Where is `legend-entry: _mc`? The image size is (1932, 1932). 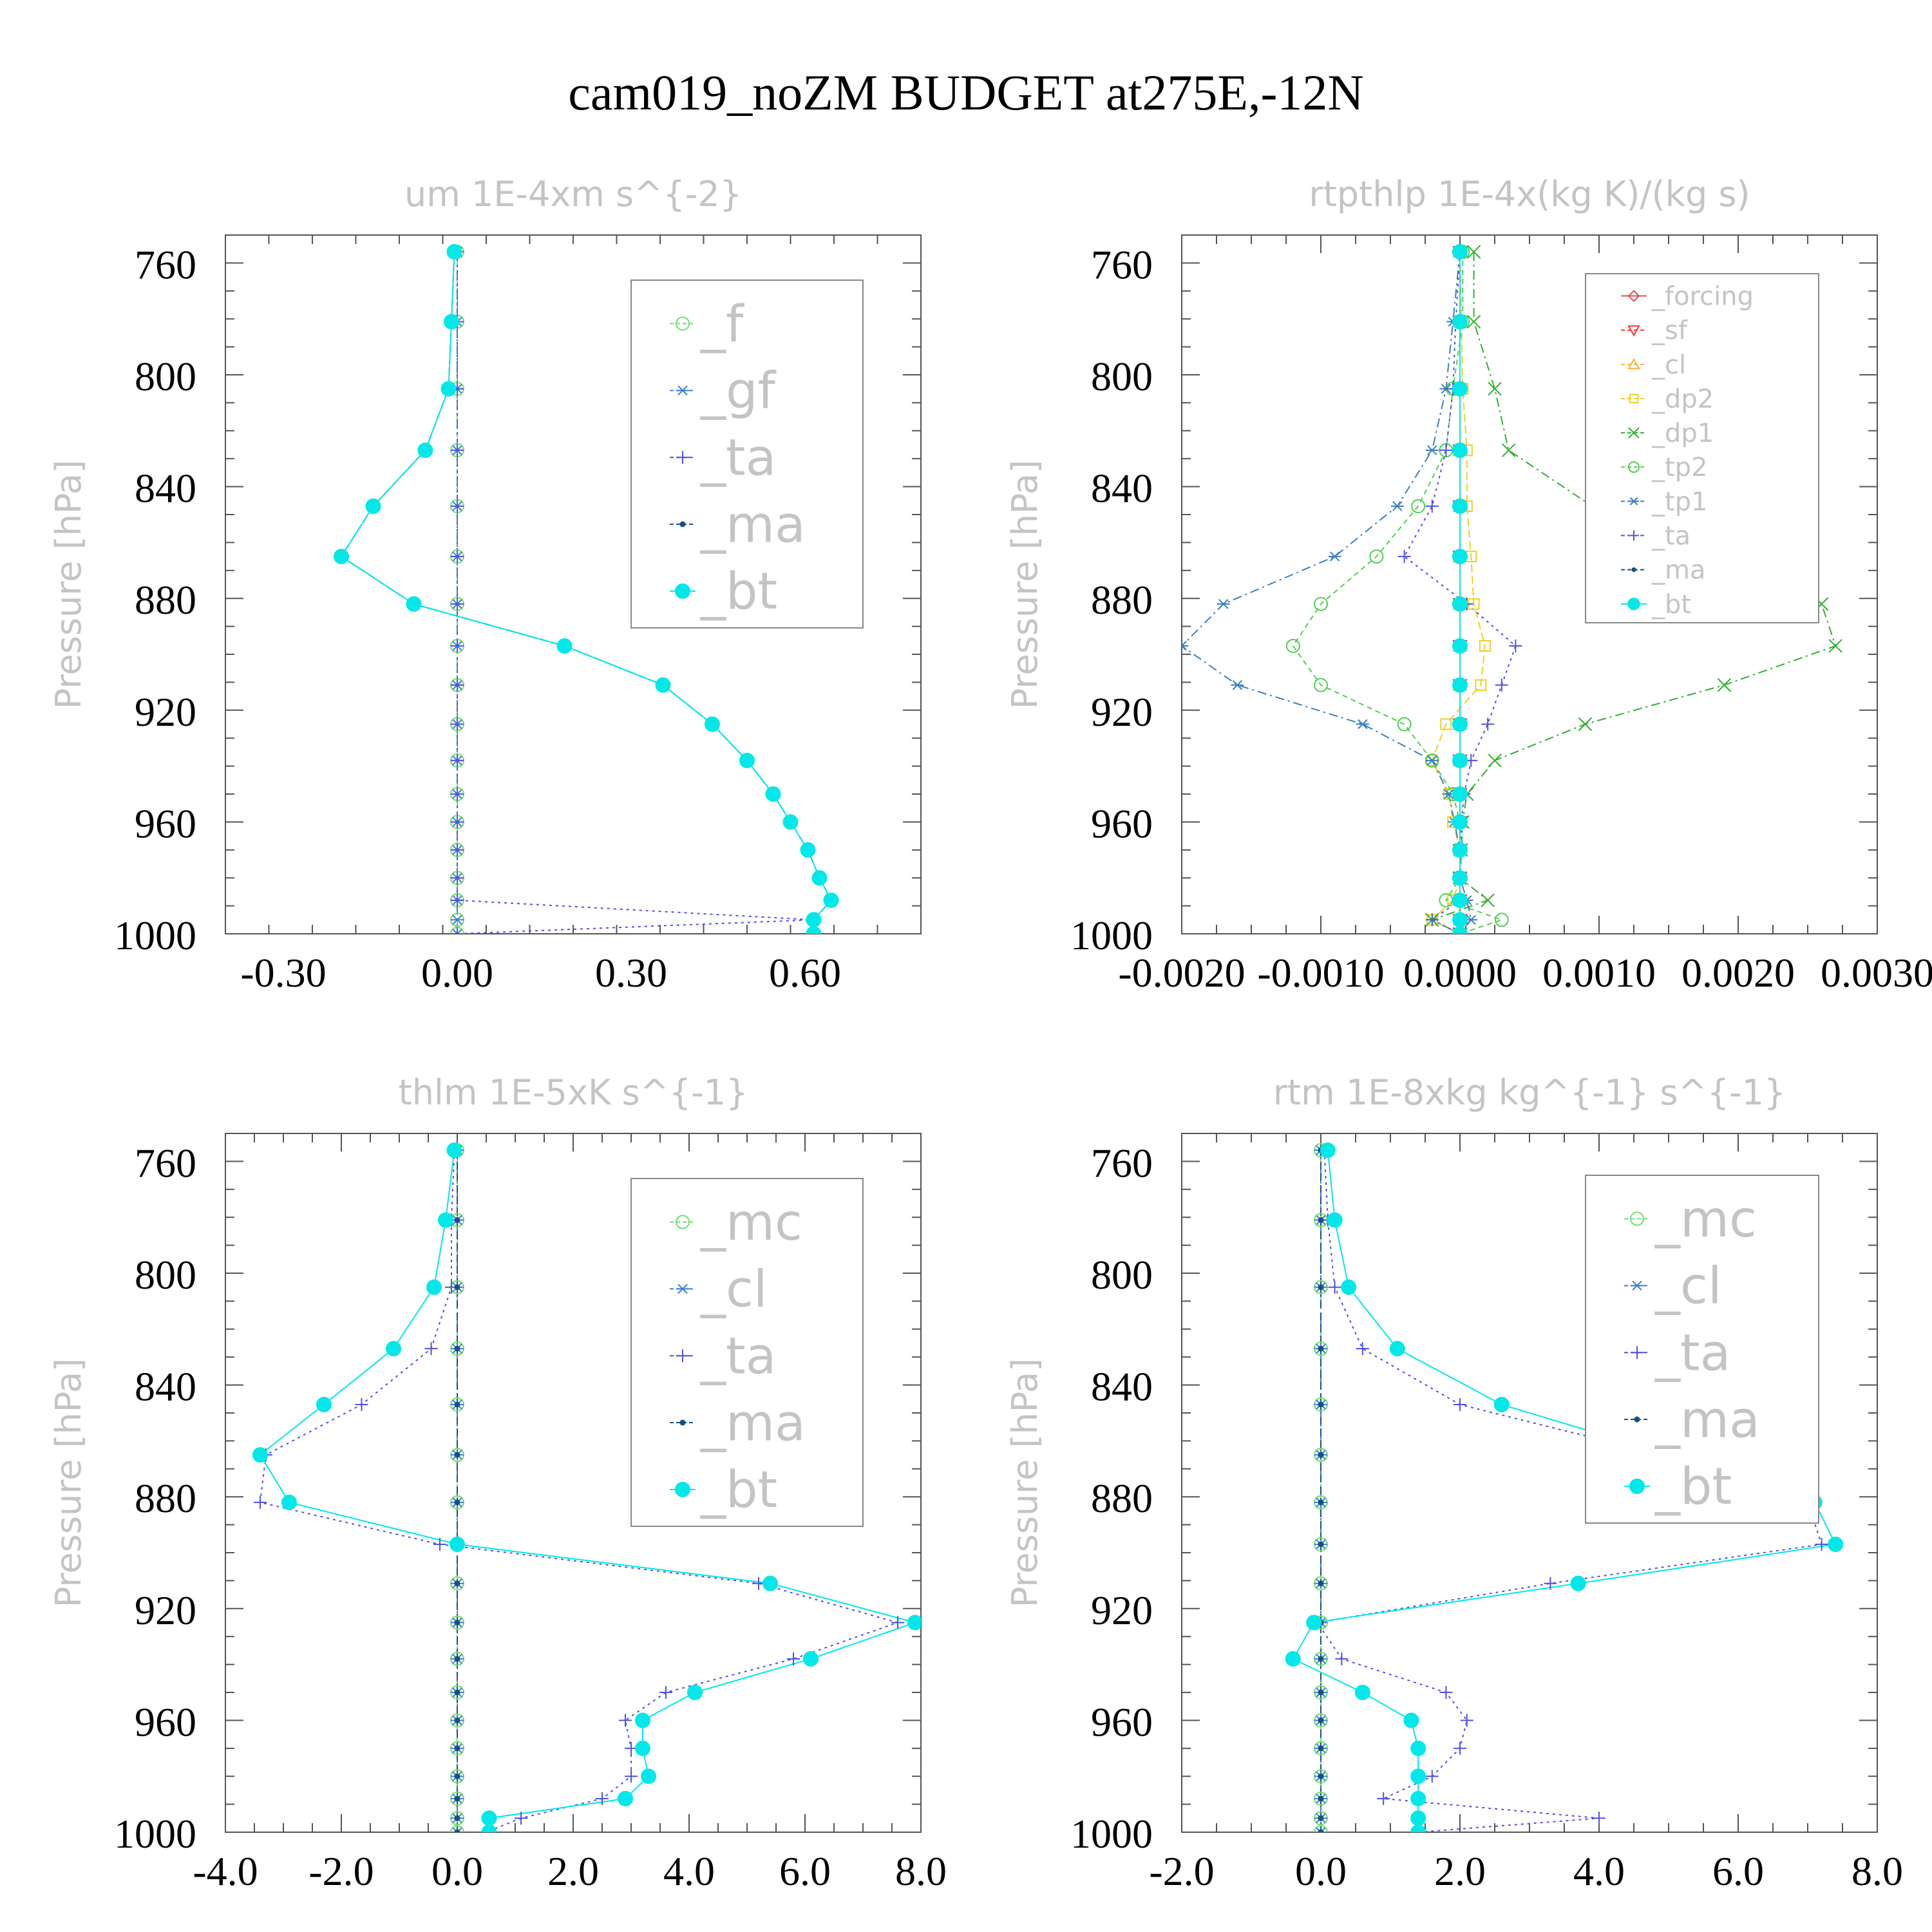 legend-entry: _mc is located at coordinates (1706, 1220).